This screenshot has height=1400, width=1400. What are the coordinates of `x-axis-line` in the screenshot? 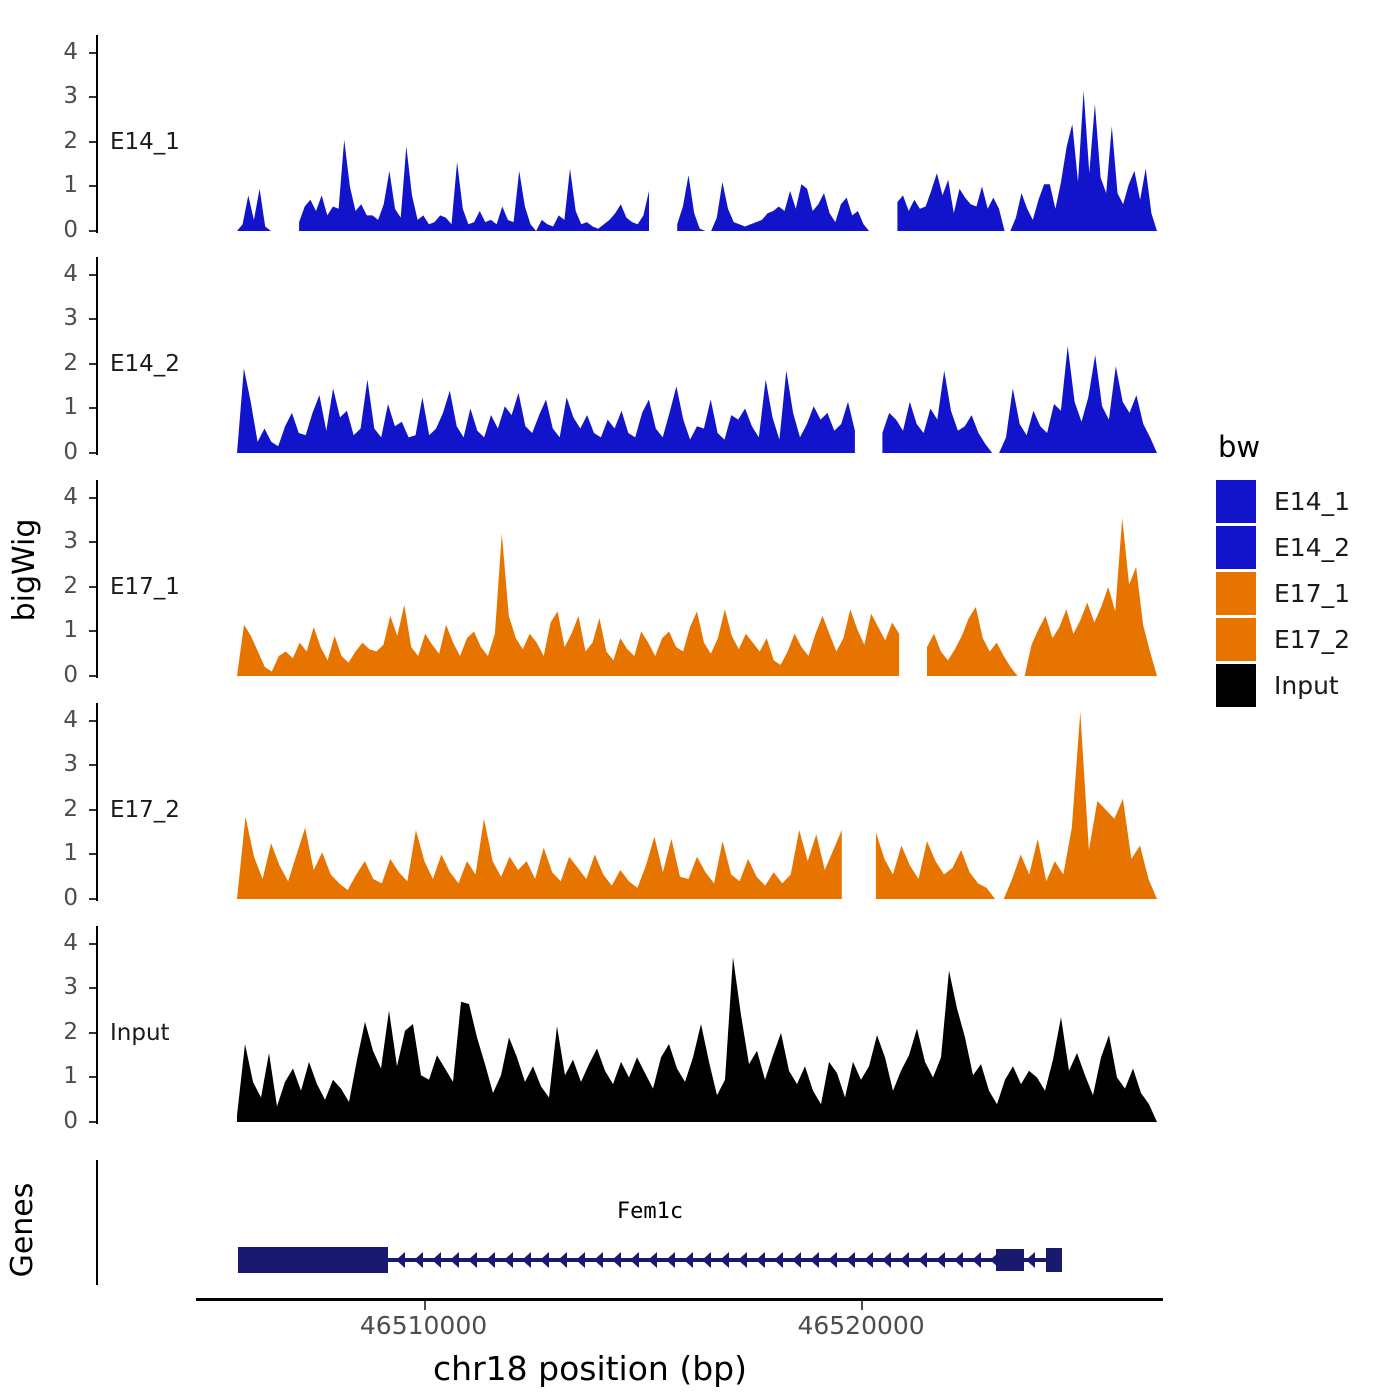 It's located at (679, 1299).